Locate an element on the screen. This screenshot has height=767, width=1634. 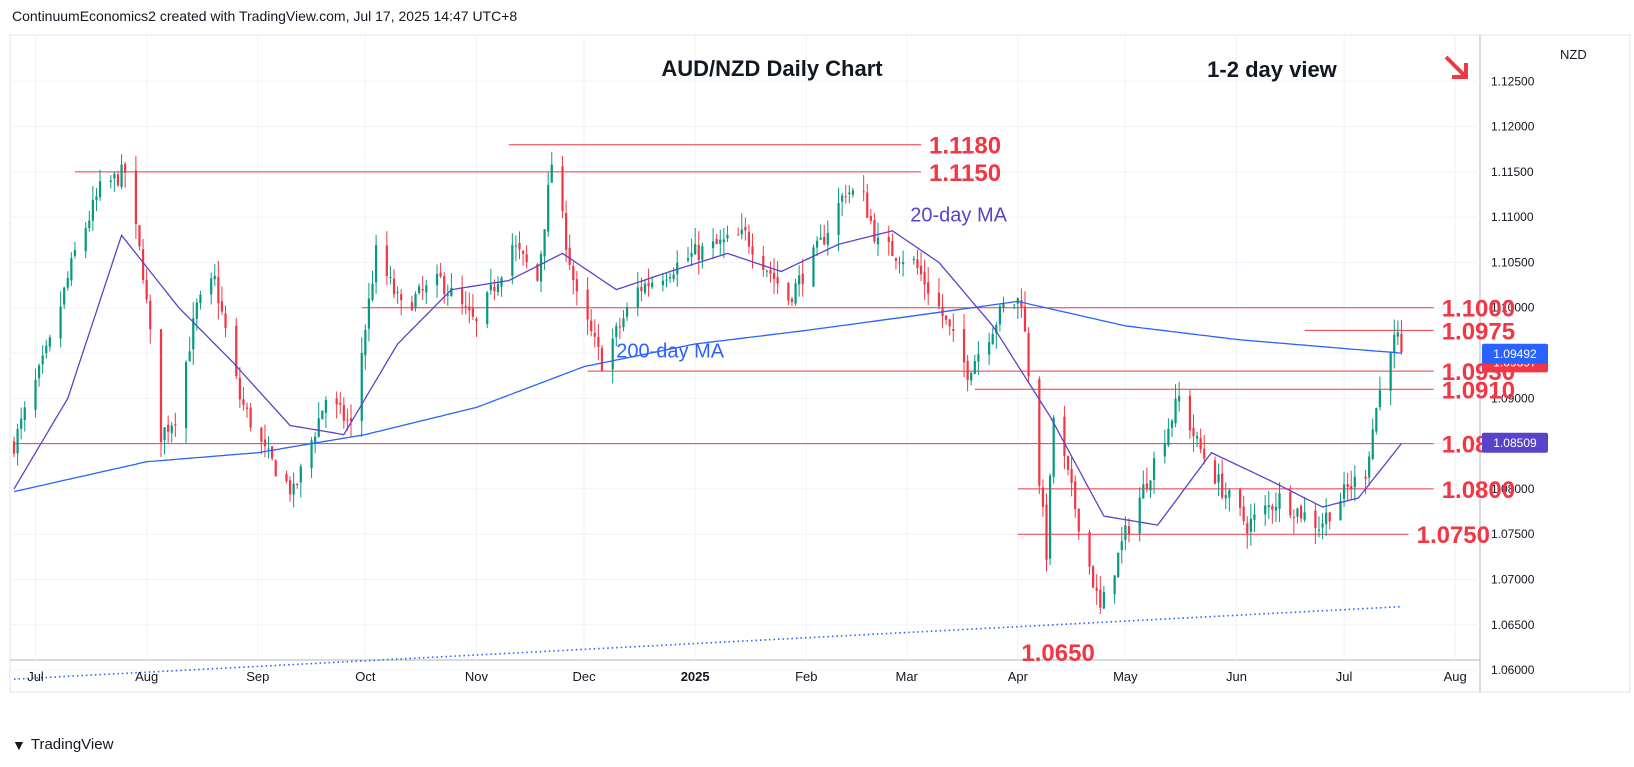
annotation-label: 200-day MA is located at coordinates (670, 352).